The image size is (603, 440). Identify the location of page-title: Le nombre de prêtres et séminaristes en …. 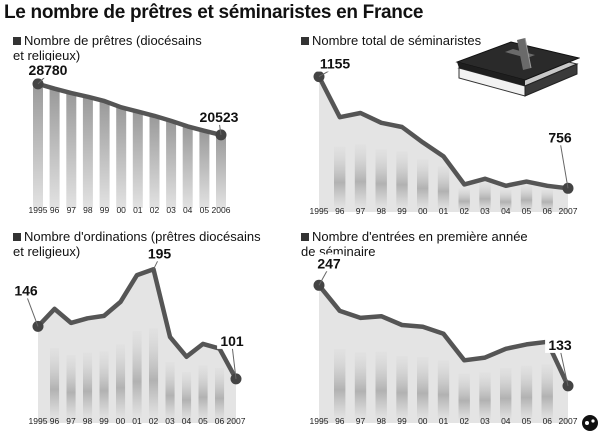
(214, 12).